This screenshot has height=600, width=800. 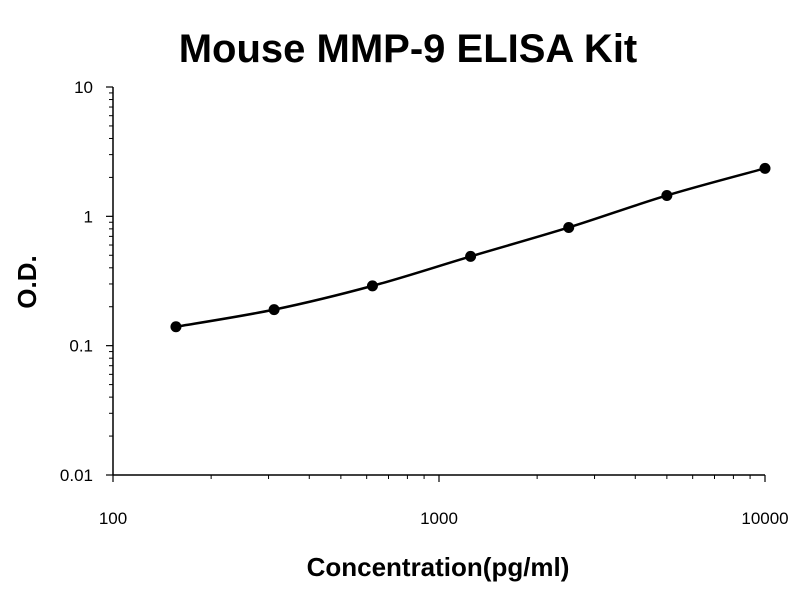 What do you see at coordinates (88, 216) in the screenshot?
I see `y-tick-label: 1` at bounding box center [88, 216].